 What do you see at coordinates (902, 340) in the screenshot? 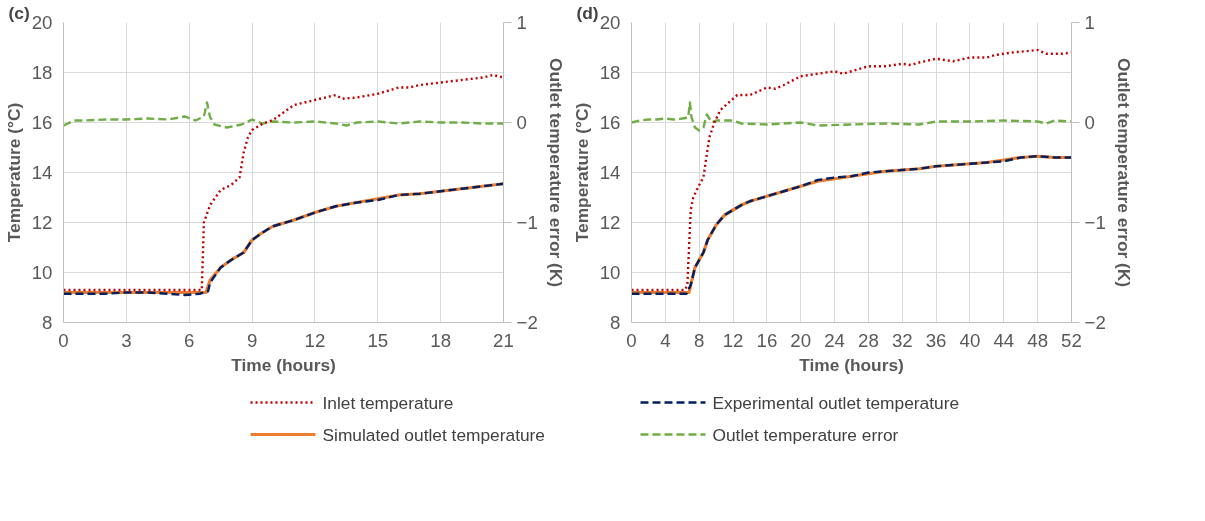
I see `x-tick-label: 32` at bounding box center [902, 340].